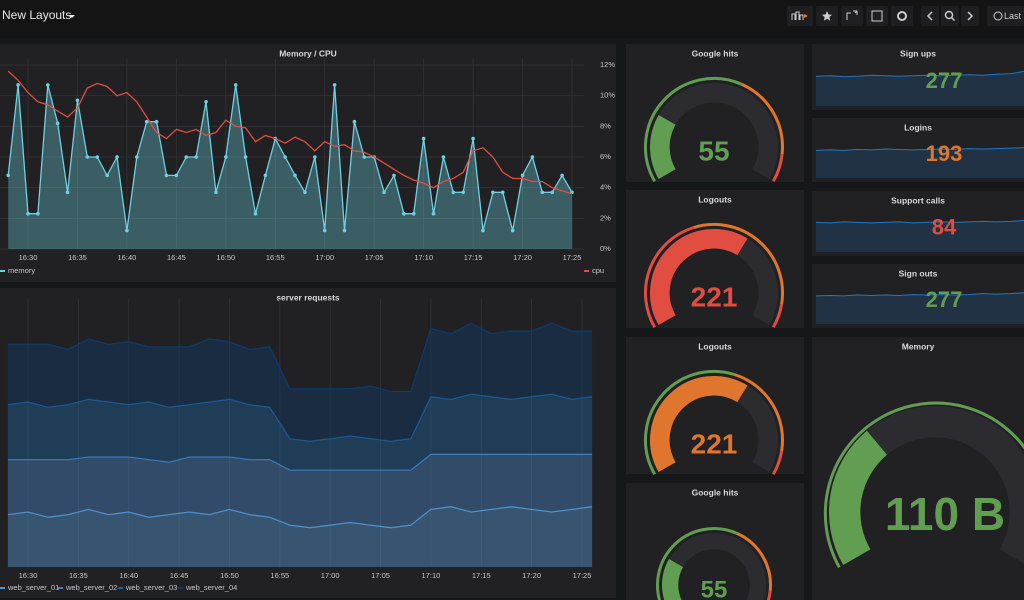 Image resolution: width=1024 pixels, height=600 pixels. I want to click on y-tick-label: 0%, so click(605, 248).